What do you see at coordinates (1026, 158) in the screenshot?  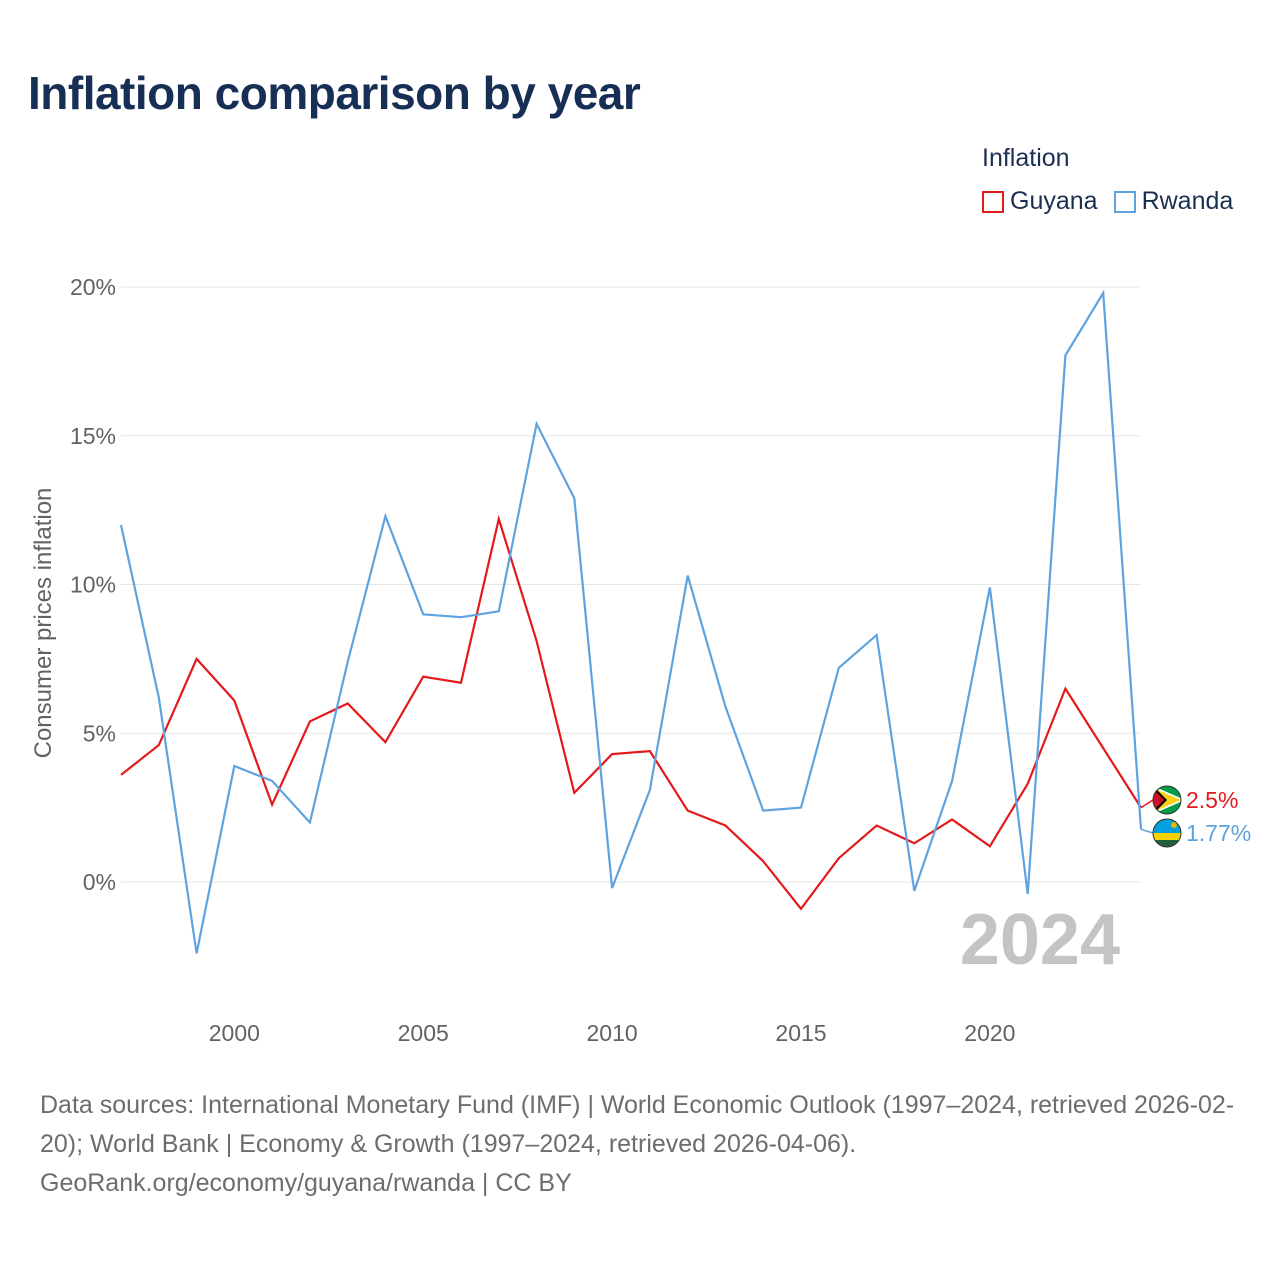 I see `legend-title: Inflation` at bounding box center [1026, 158].